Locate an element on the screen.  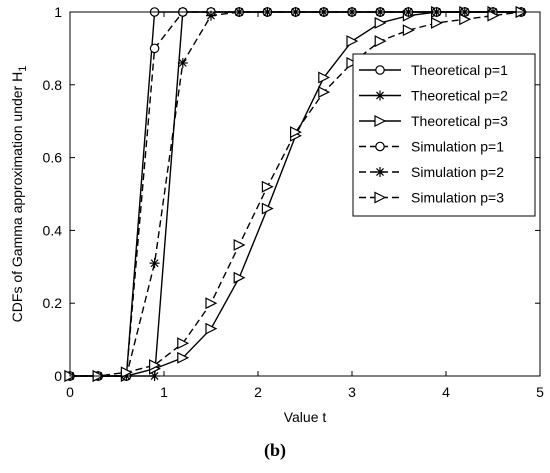
y-tick-label: 0.8 is located at coordinates (53, 85).